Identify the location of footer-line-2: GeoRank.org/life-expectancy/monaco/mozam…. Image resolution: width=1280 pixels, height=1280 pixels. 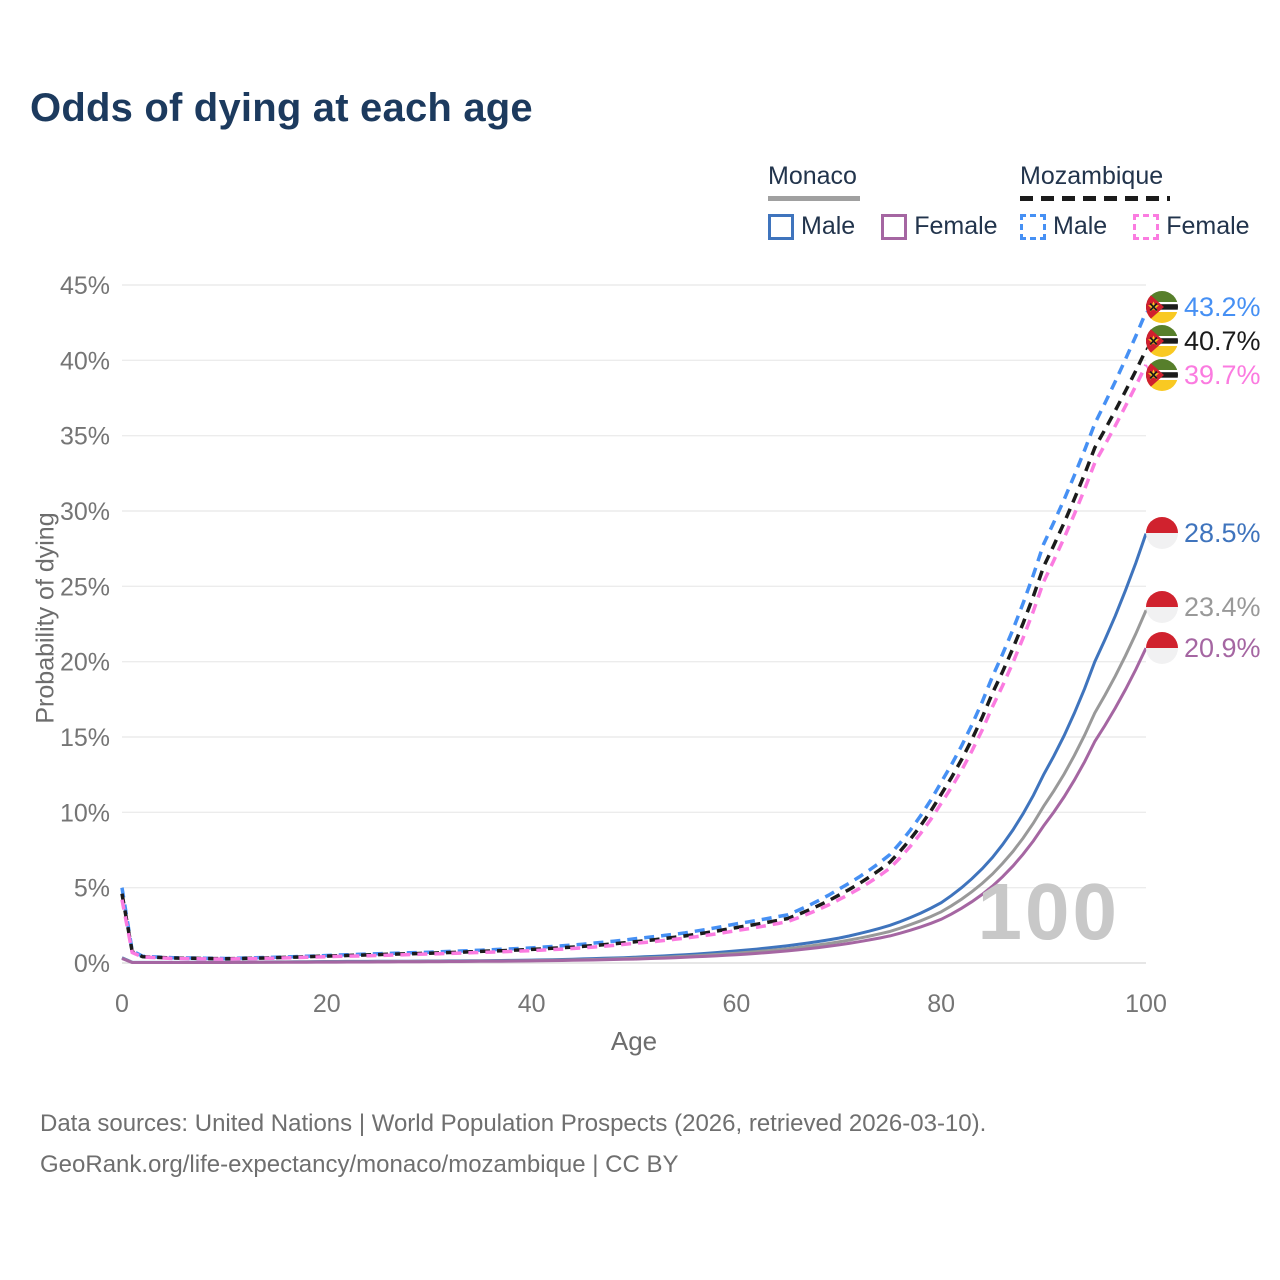
(359, 1164).